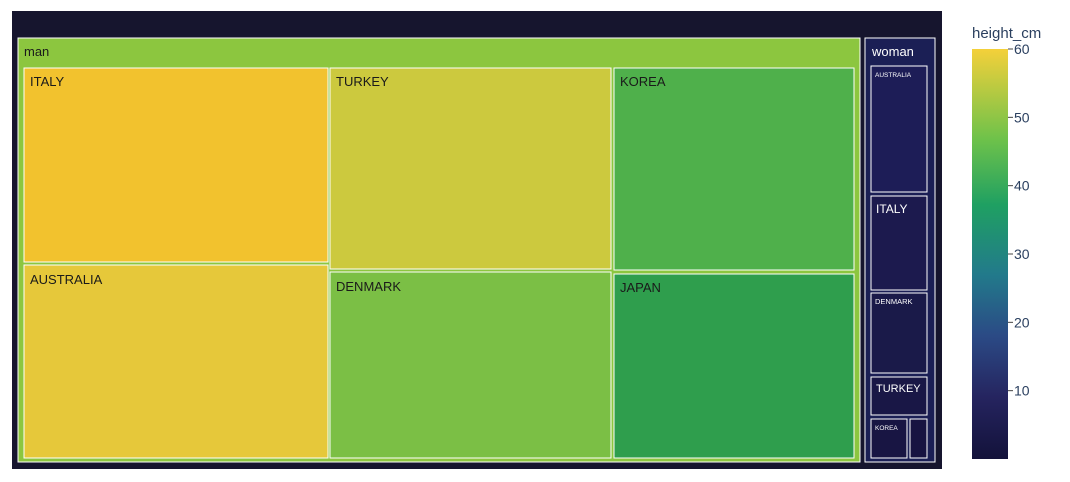 This screenshot has height=482, width=1070. I want to click on tile-man-korea: KOREA, so click(734, 169).